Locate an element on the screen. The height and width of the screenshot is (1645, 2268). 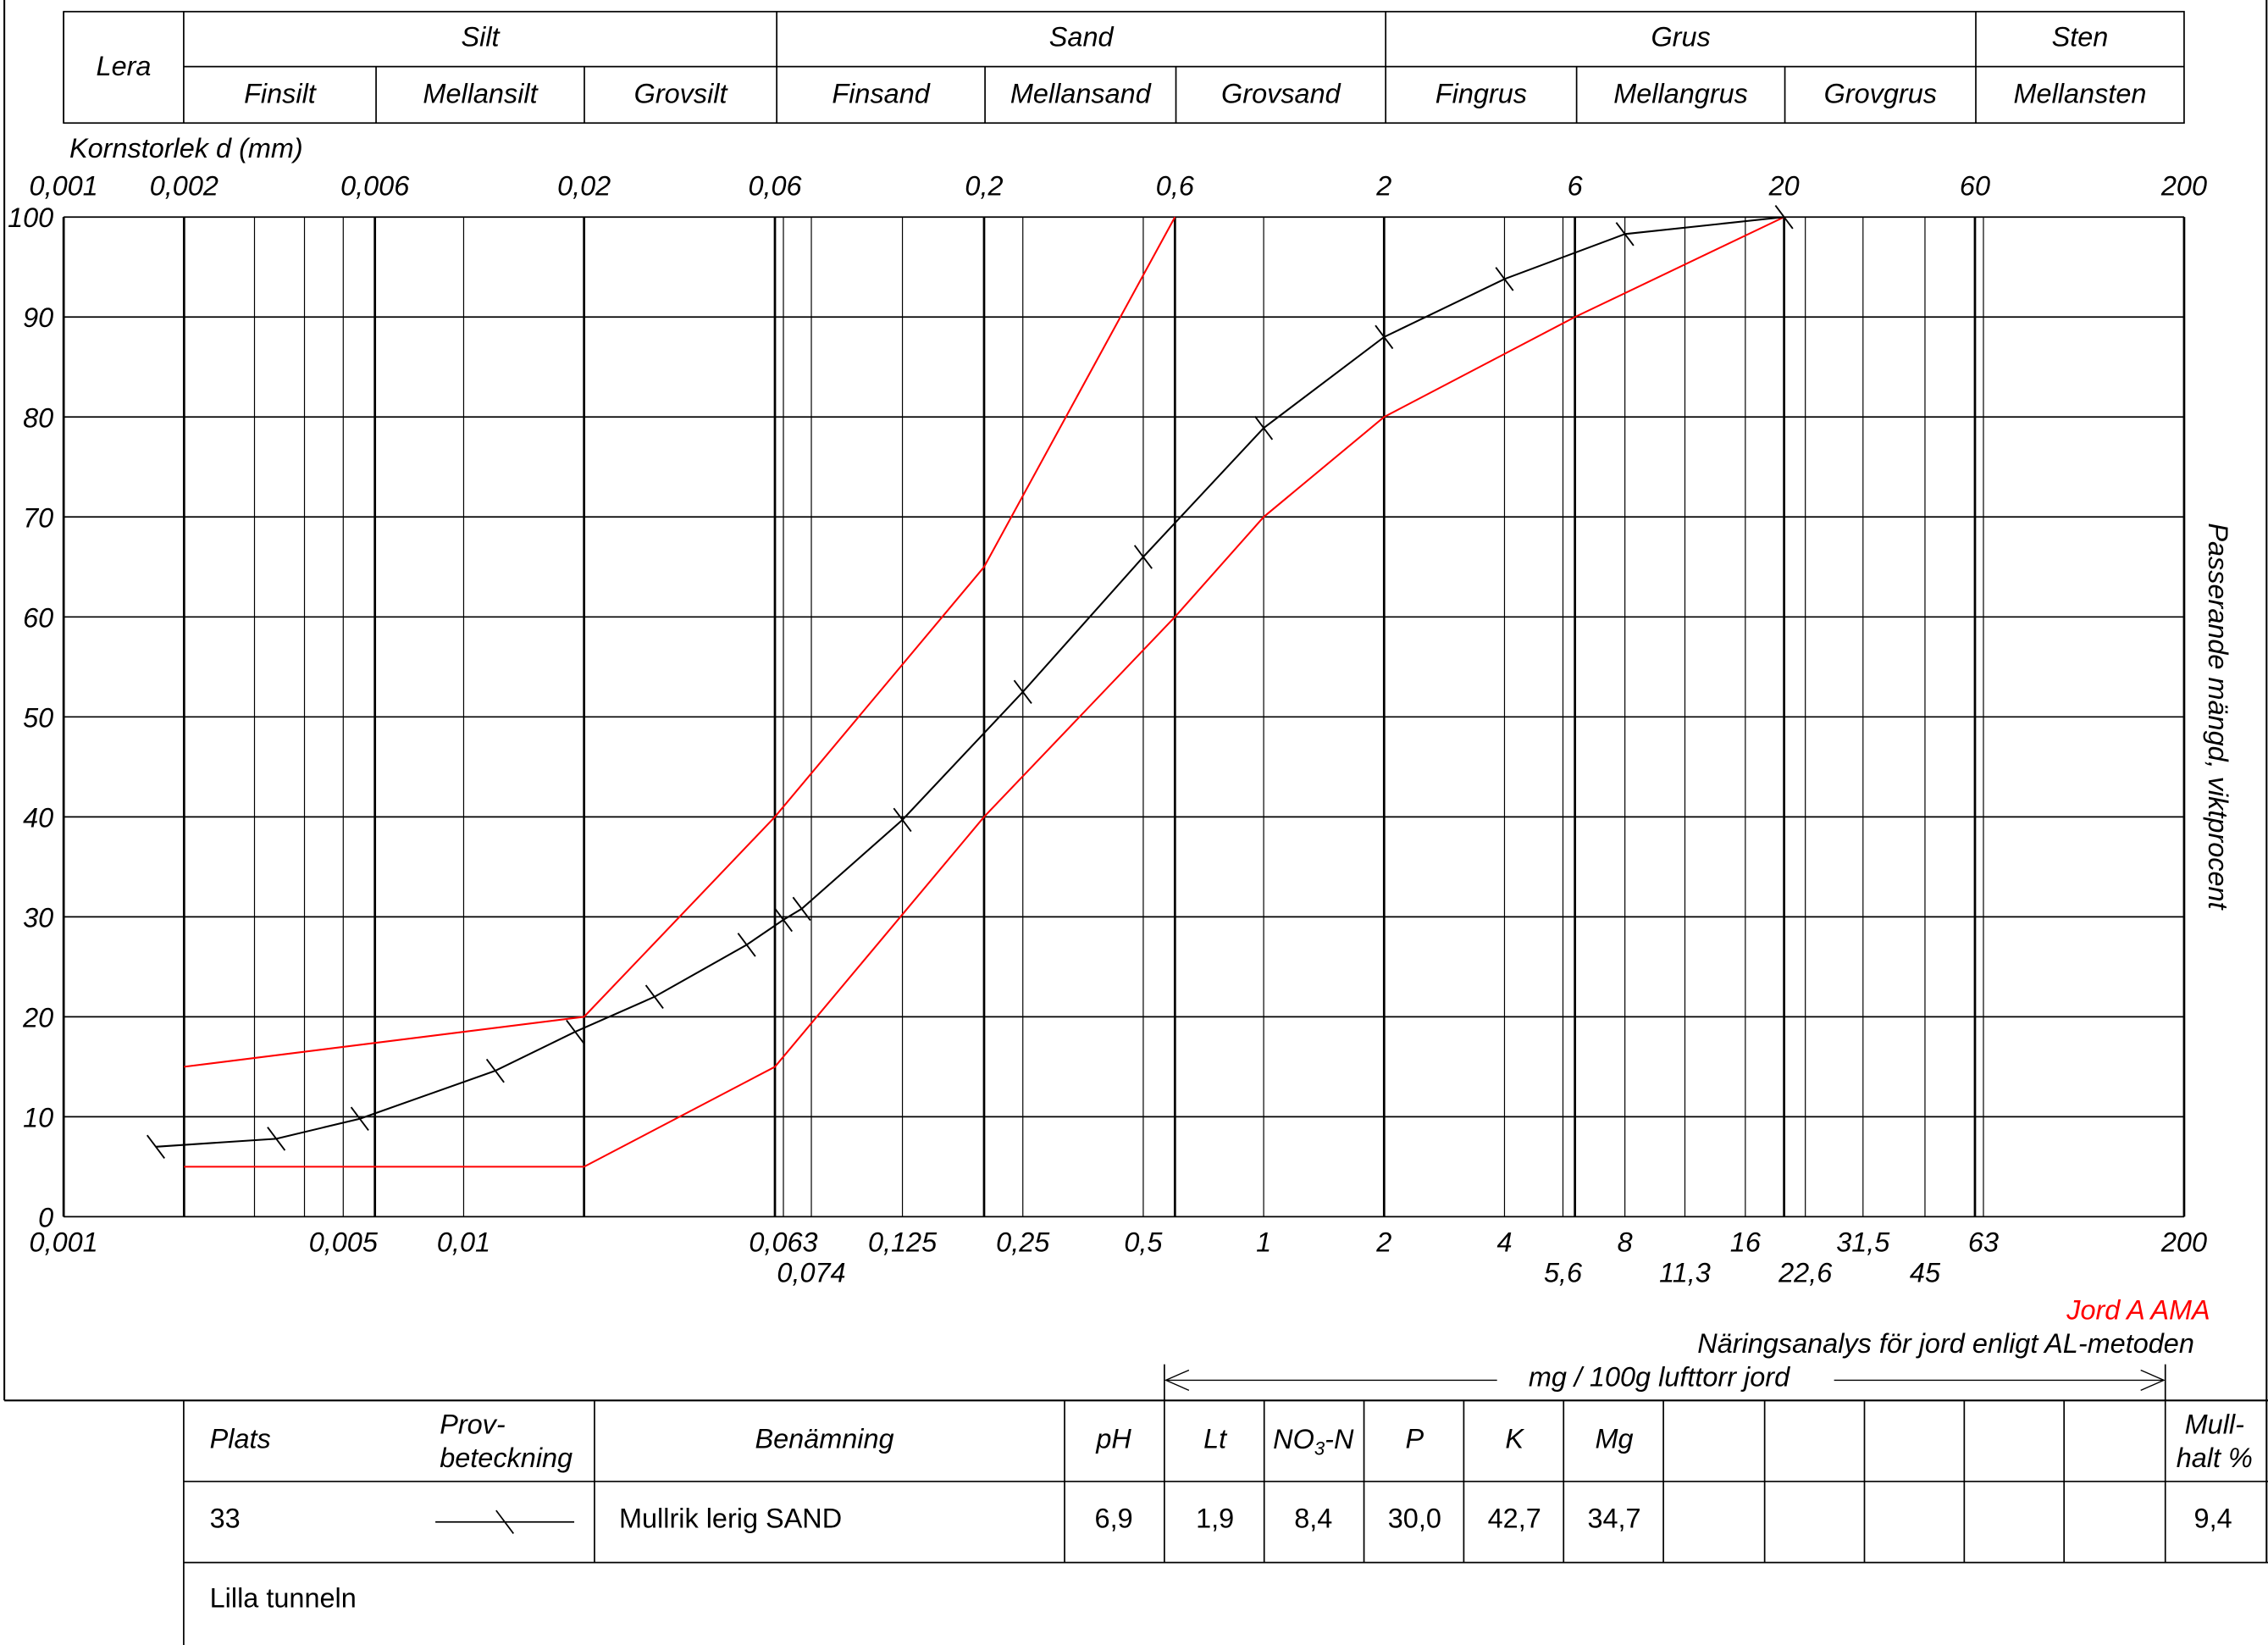
x-tick-label: 0,25 is located at coordinates (1023, 1242).